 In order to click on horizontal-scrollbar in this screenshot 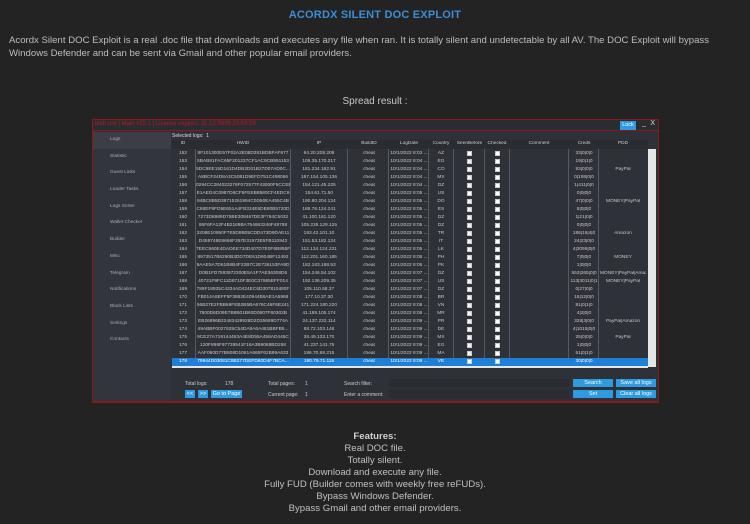, I will do `click(410, 366)`.